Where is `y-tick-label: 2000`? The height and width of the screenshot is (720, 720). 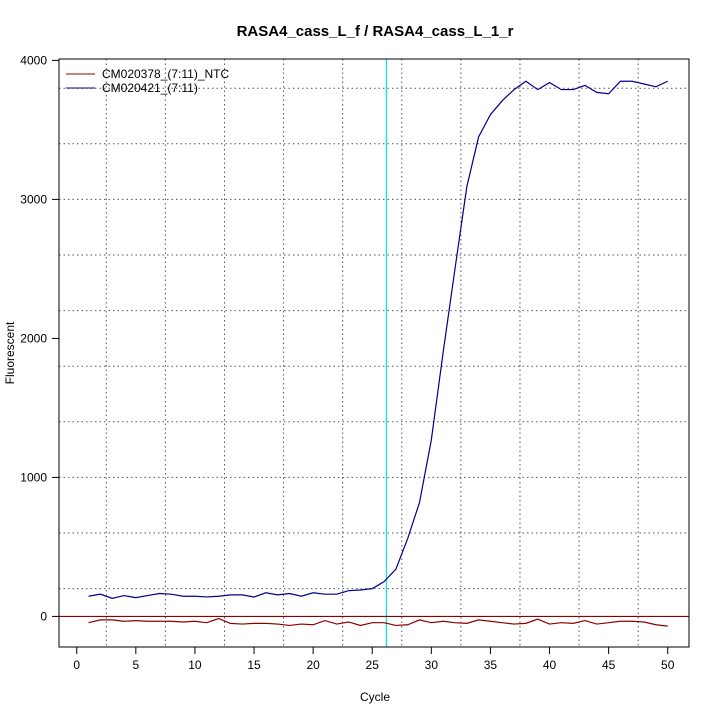 y-tick-label: 2000 is located at coordinates (33, 338).